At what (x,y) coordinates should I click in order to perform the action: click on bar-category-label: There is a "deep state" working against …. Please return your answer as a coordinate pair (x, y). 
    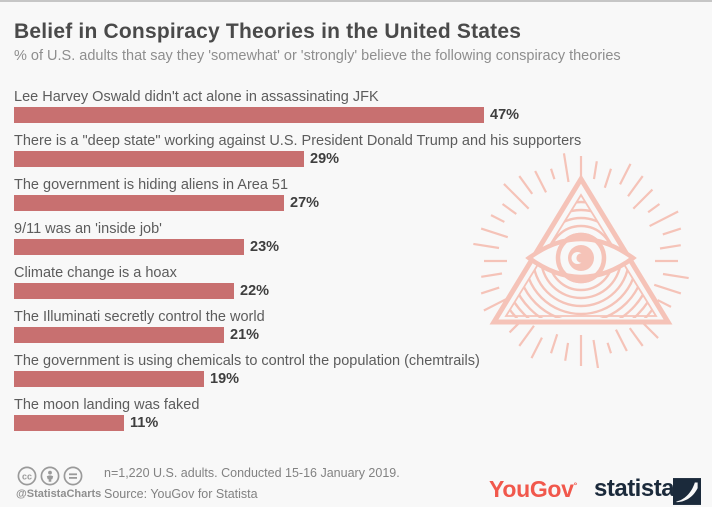
    Looking at the image, I should click on (298, 141).